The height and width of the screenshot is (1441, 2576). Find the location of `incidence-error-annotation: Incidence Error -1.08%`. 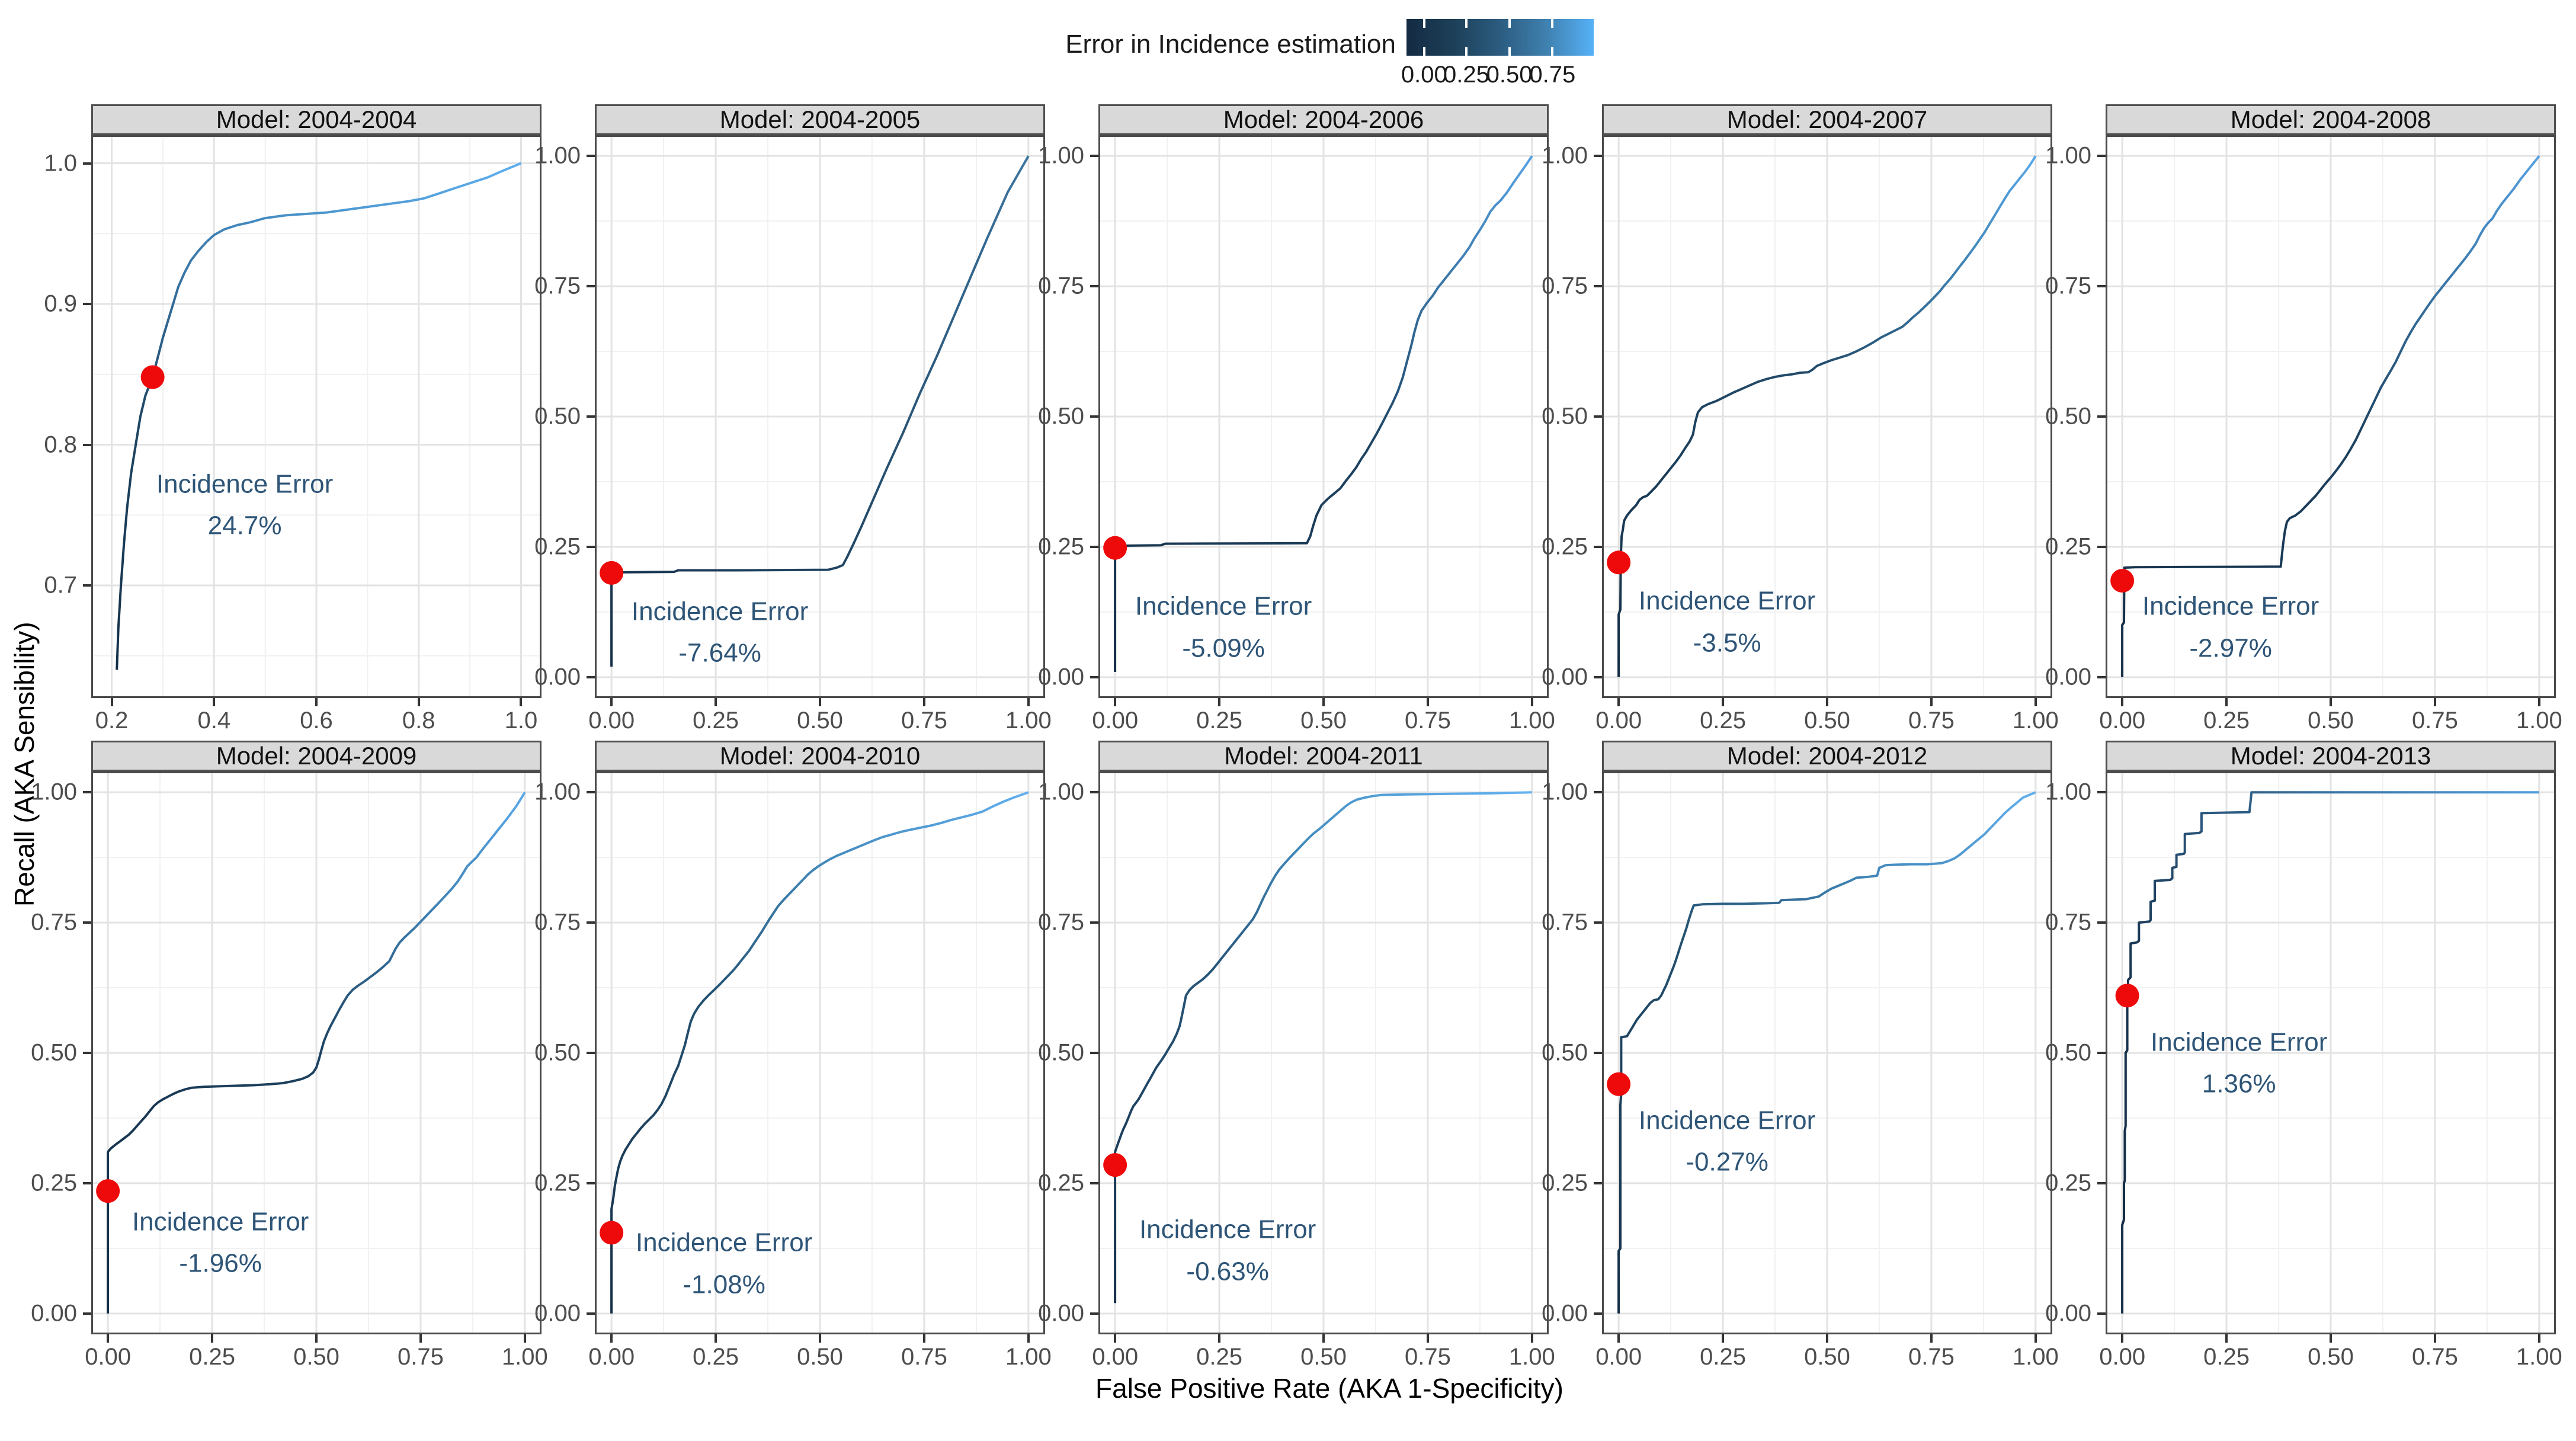

incidence-error-annotation: Incidence Error -1.08% is located at coordinates (724, 1264).